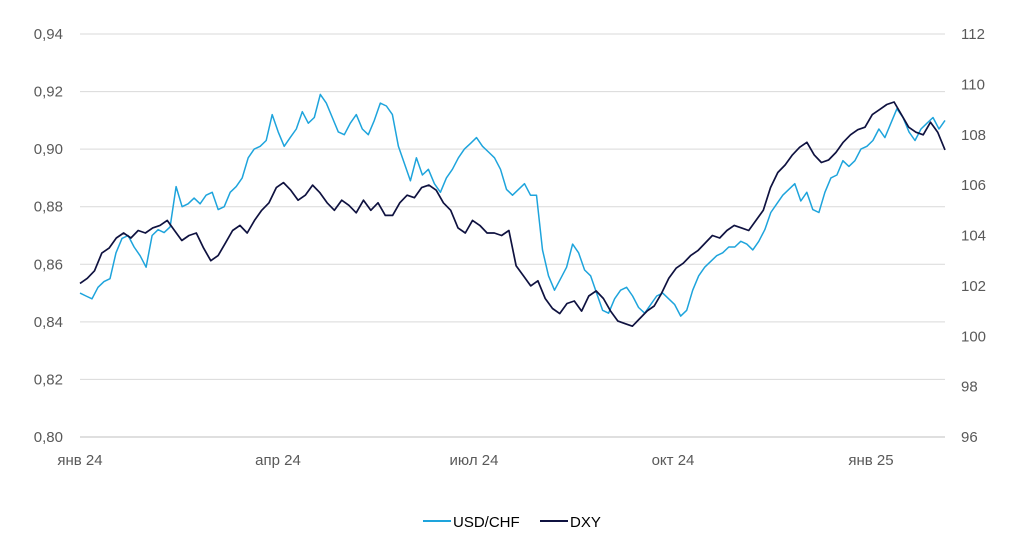 The image size is (1024, 544). I want to click on right-tick-label: 100, so click(973, 336).